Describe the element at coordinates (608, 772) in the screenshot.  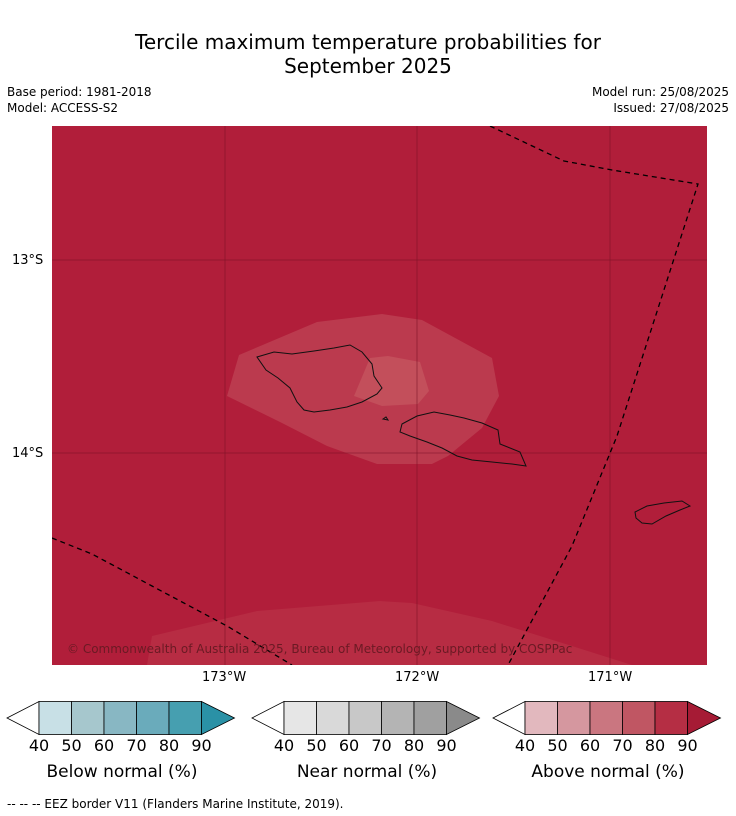
I see `colorbar-above-caption: Above normal (%)` at that location.